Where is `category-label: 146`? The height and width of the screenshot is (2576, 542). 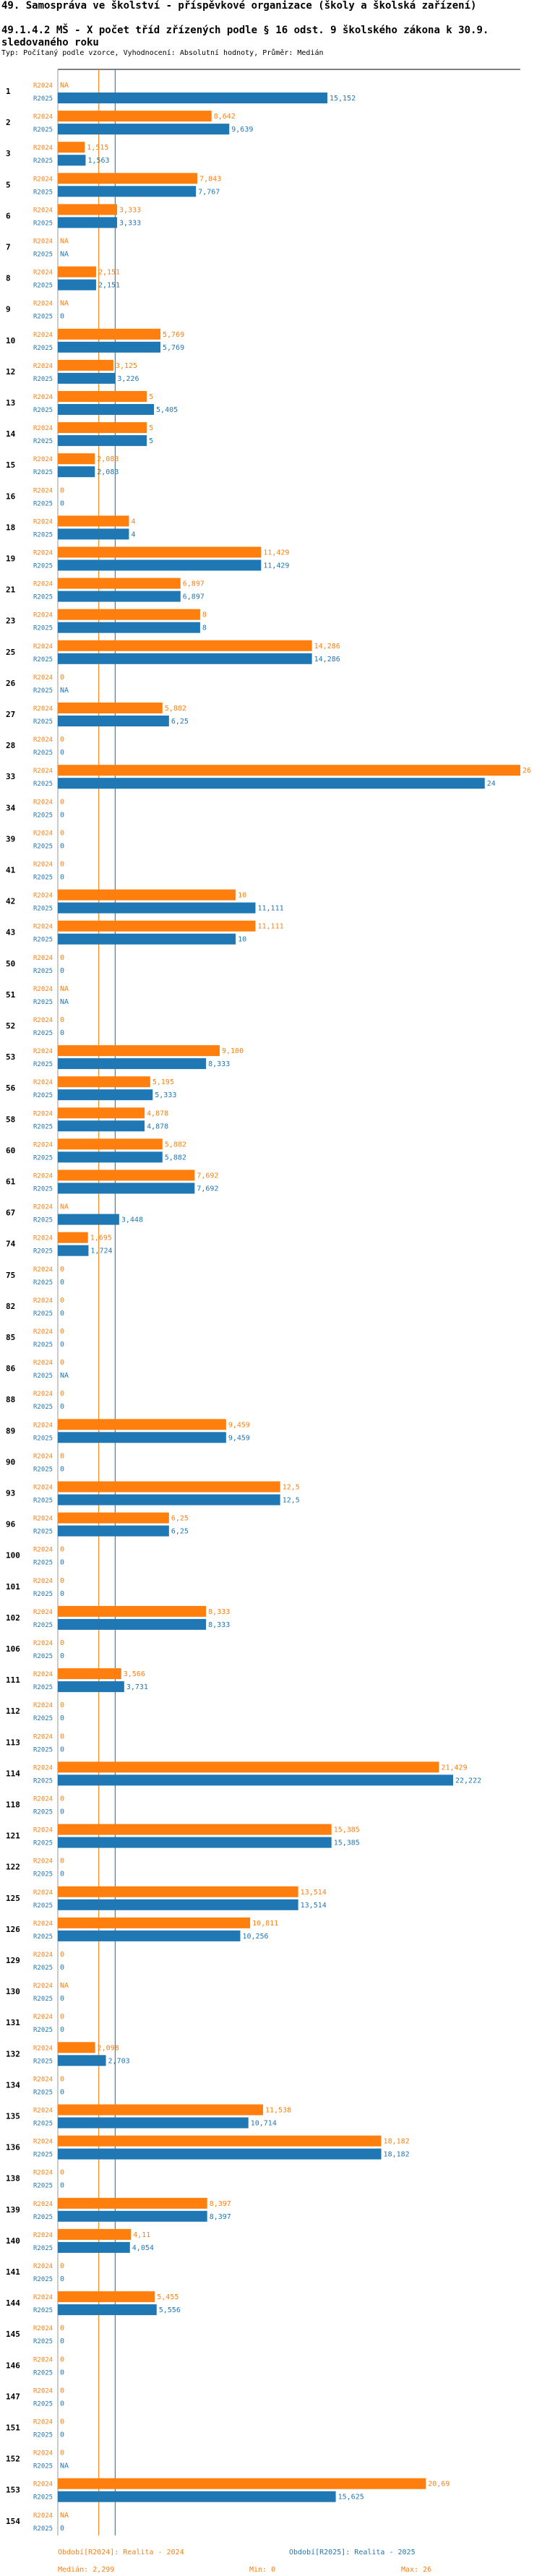 category-label: 146 is located at coordinates (13, 2365).